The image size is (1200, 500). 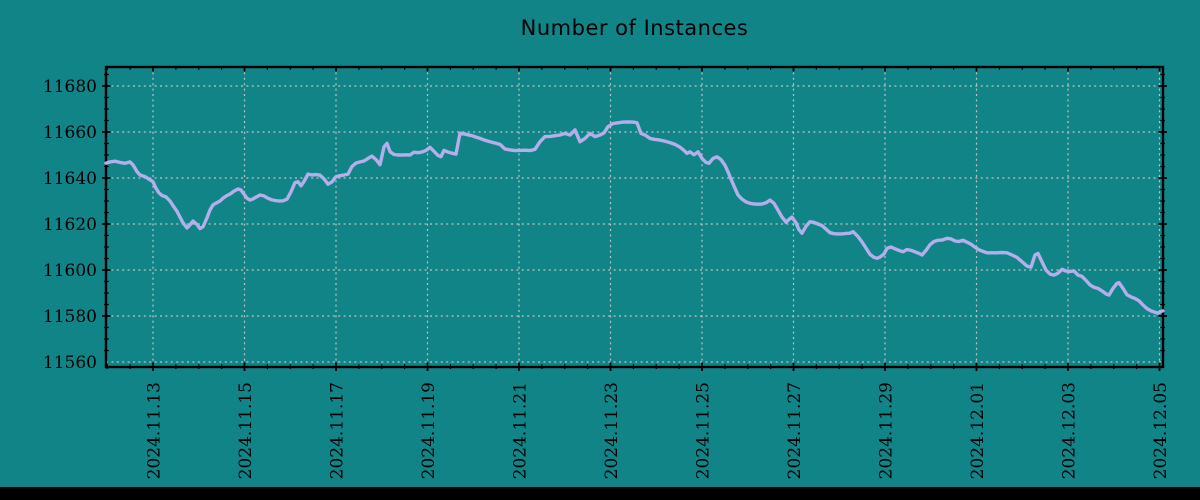 What do you see at coordinates (246, 430) in the screenshot?
I see `x-tick-label: 2024.11.15` at bounding box center [246, 430].